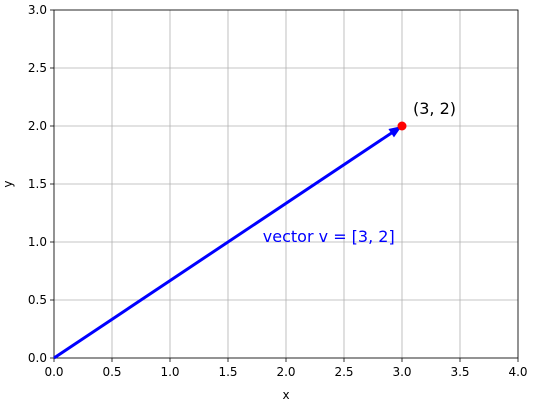  I want to click on y-tick-label: 0.0, so click(37, 358).